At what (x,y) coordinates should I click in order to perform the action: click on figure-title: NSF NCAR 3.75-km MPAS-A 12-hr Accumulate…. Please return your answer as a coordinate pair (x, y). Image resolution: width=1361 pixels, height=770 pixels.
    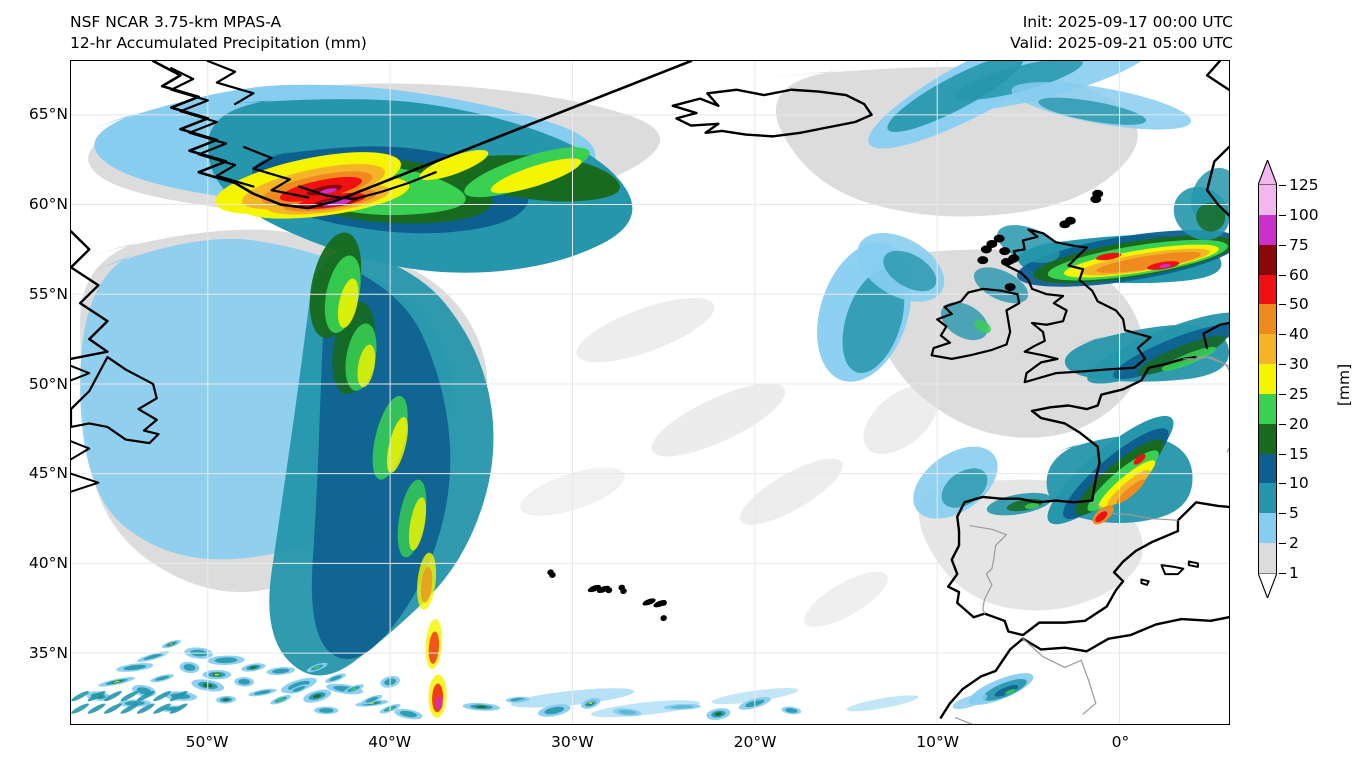
    Looking at the image, I should click on (218, 33).